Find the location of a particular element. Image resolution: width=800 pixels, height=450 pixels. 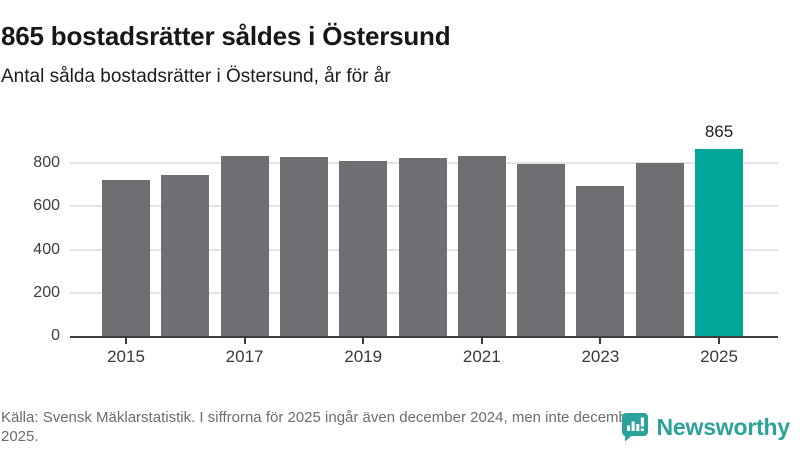

x-axis-tick-2021 is located at coordinates (481, 340).